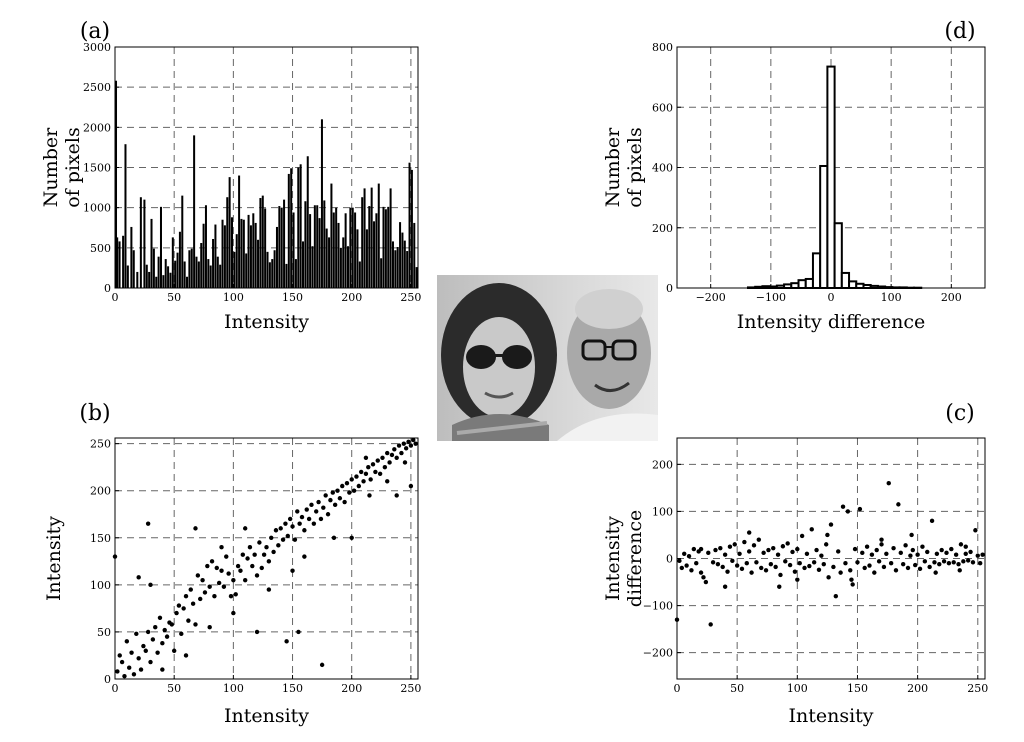 This screenshot has height=742, width=1024. Describe the element at coordinates (677, 688) in the screenshot. I see `x-tick-label: 0` at that location.